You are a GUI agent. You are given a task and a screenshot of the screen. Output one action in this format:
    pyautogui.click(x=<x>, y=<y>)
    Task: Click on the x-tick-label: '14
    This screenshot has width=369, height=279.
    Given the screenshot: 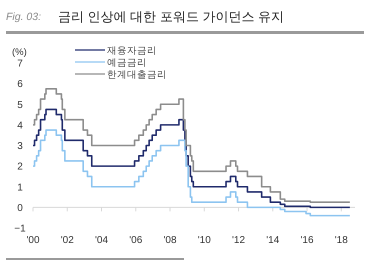 What is the action you would take?
    pyautogui.click(x=273, y=240)
    